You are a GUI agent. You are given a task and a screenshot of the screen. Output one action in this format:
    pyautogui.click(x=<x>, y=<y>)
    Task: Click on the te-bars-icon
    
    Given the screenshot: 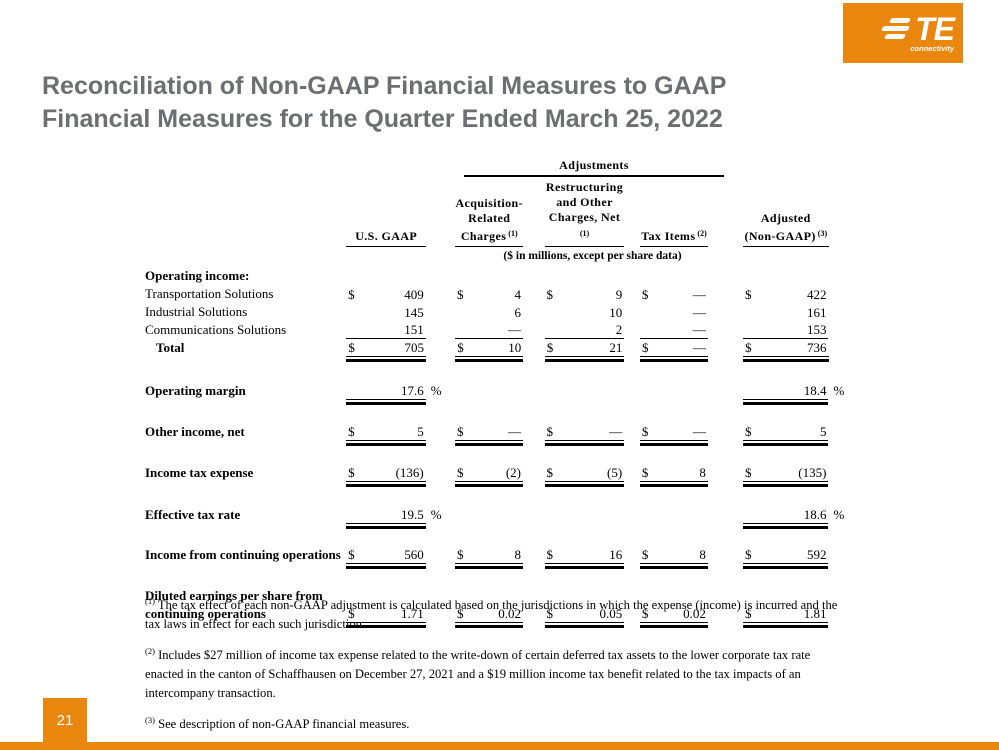 What is the action you would take?
    pyautogui.click(x=896, y=28)
    